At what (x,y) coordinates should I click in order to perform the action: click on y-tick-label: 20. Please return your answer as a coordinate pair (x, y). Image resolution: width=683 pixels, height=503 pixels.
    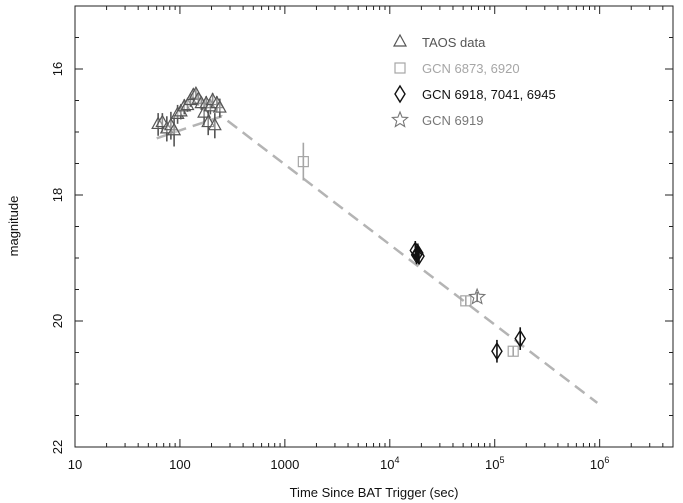
    Looking at the image, I should click on (57, 321).